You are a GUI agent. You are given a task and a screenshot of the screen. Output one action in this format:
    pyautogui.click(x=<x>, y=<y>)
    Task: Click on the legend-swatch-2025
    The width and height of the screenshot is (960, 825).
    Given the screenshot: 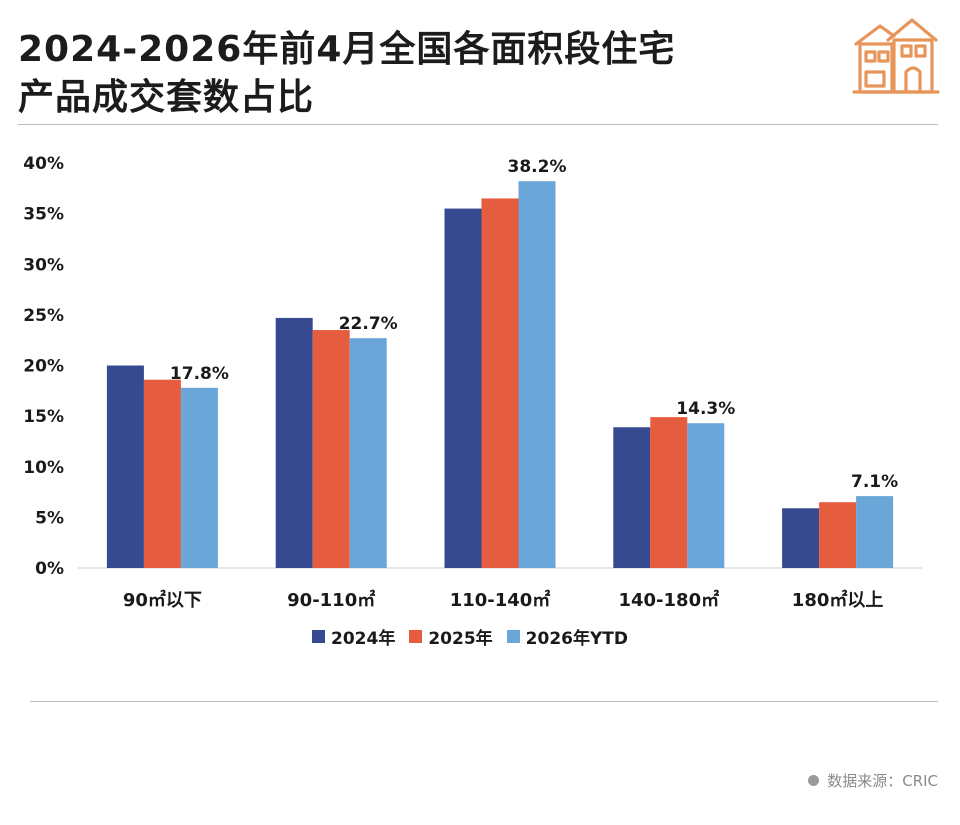 What is the action you would take?
    pyautogui.click(x=416, y=636)
    